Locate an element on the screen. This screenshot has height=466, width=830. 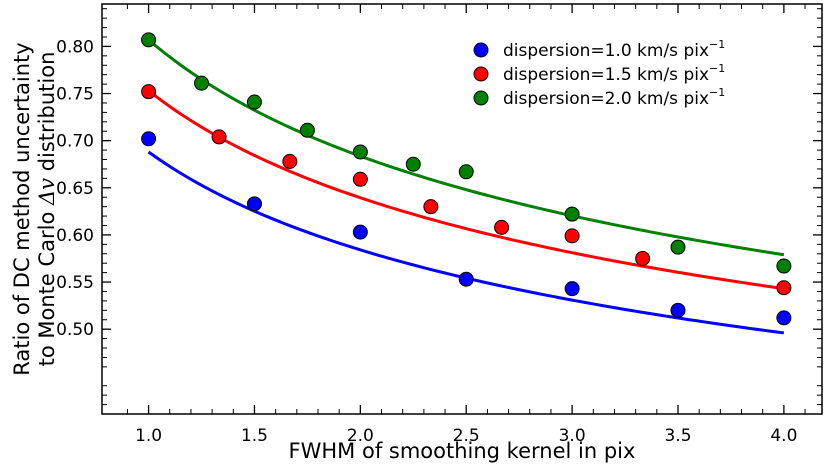
x-tick-label: 3.0 is located at coordinates (572, 436).